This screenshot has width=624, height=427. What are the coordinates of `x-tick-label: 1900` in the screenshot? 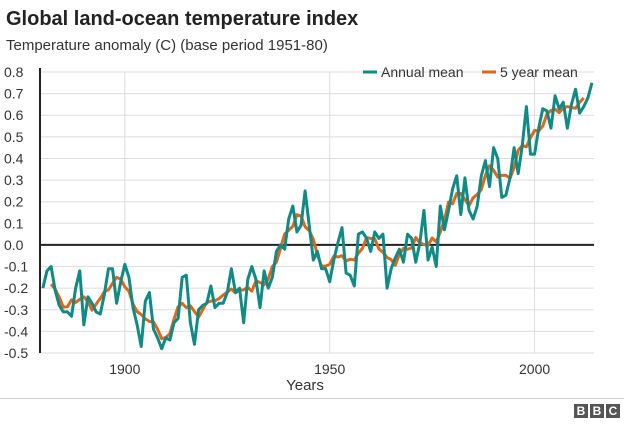 It's located at (124, 369).